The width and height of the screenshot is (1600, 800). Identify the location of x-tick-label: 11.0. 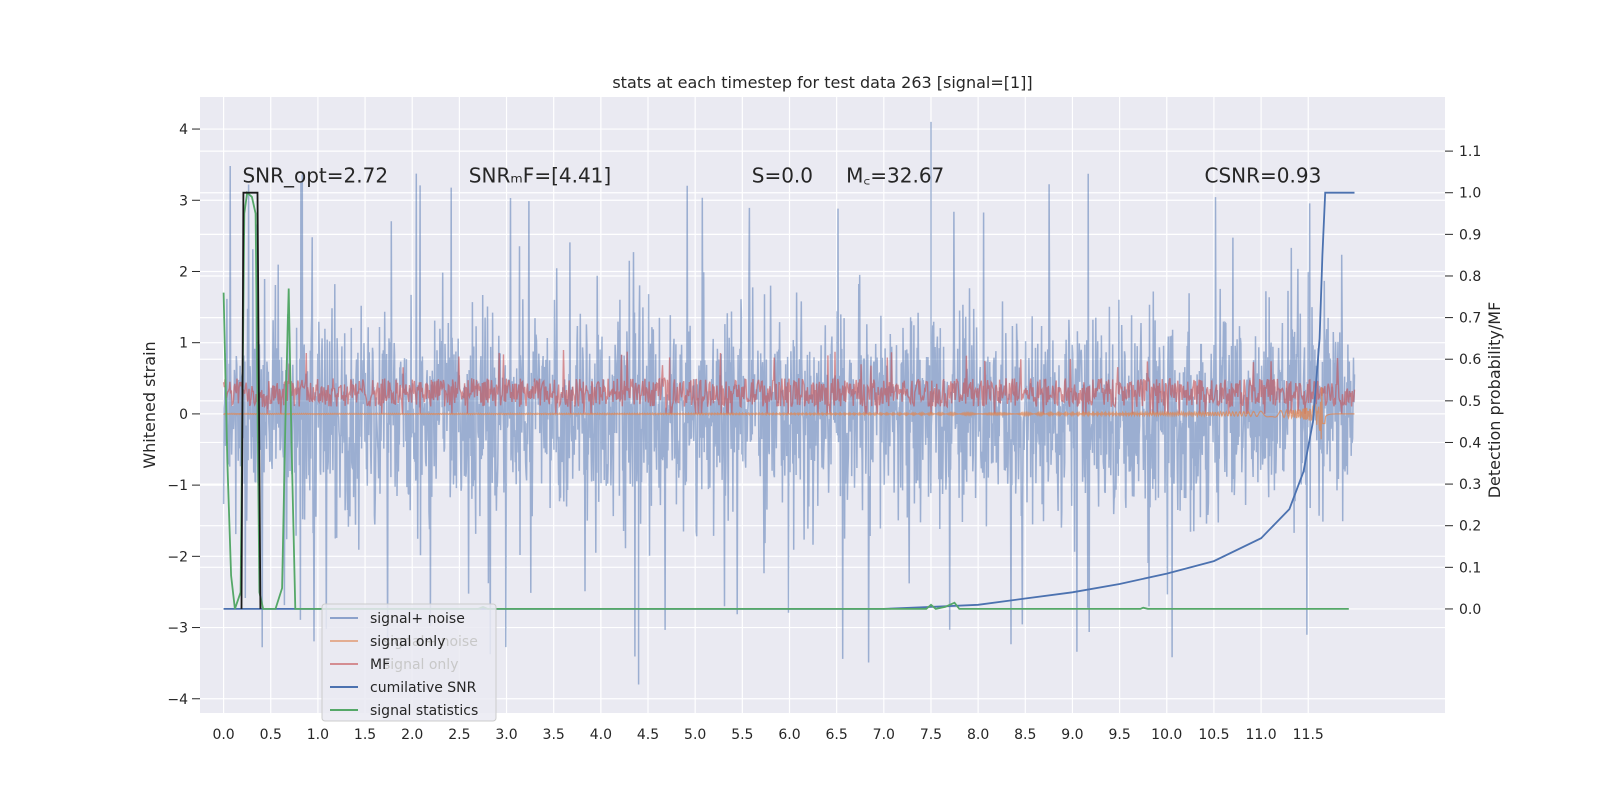
(1260, 735).